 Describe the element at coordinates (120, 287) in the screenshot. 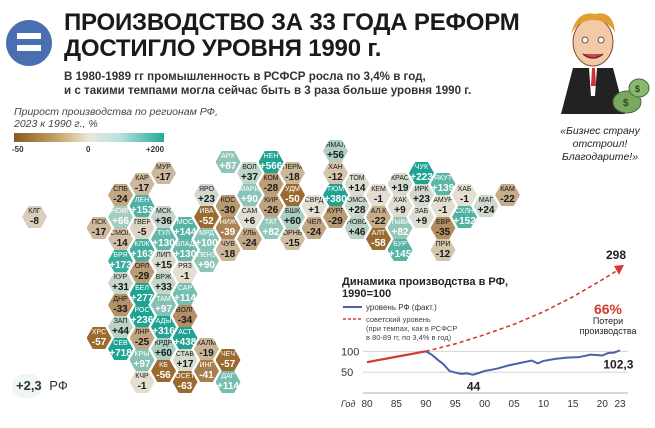

I see `region-value: +31` at that location.